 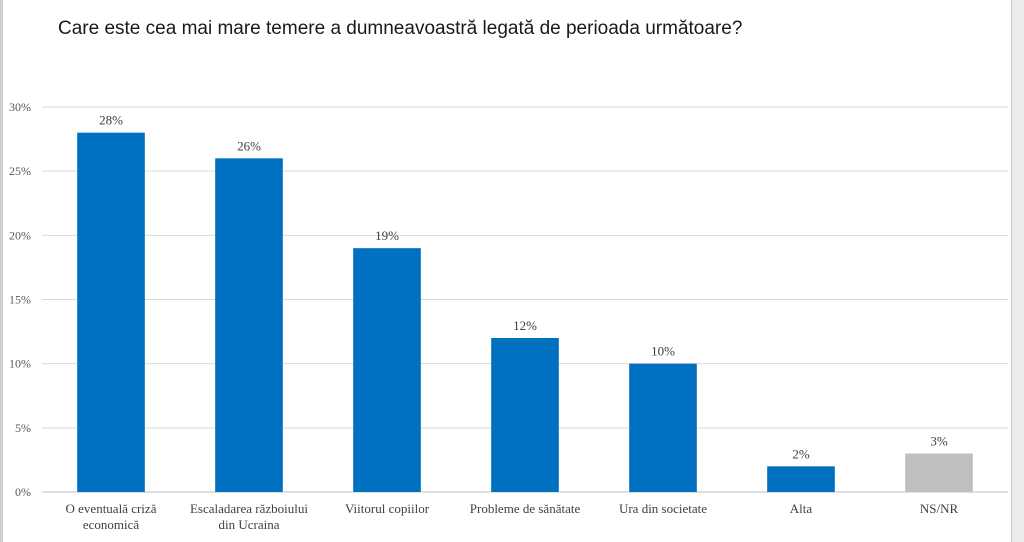 I want to click on x-tick-label: O eventuală criză economică, so click(x=111, y=516).